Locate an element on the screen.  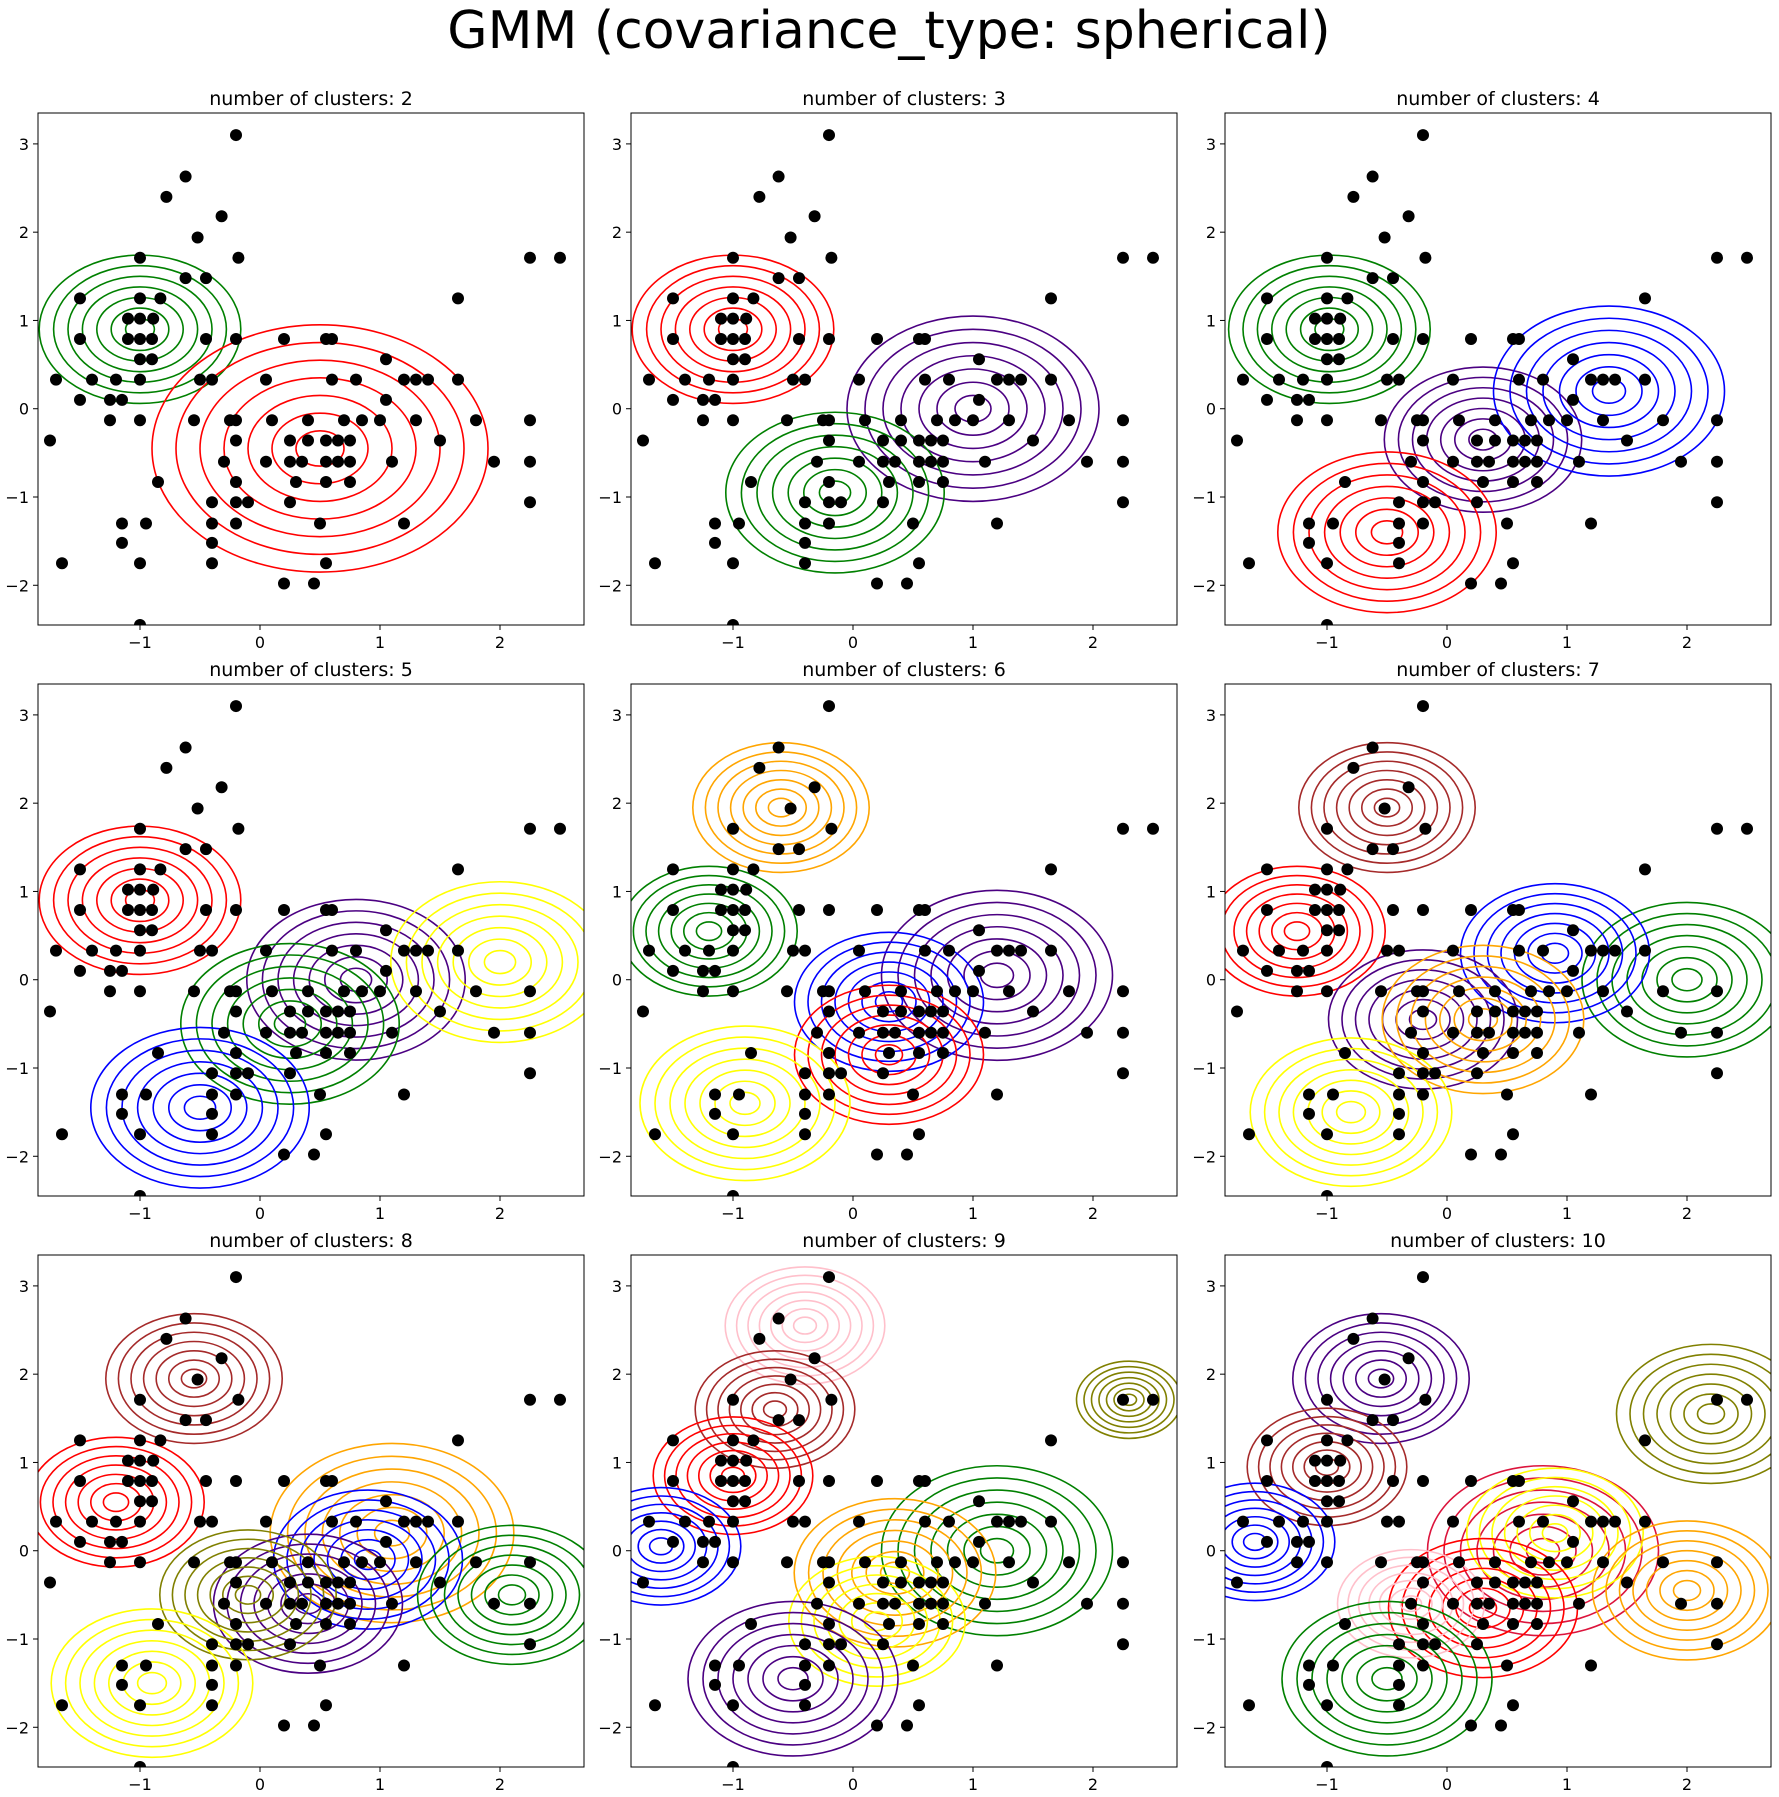
x-tick-label: 2 is located at coordinates (1687, 1784).